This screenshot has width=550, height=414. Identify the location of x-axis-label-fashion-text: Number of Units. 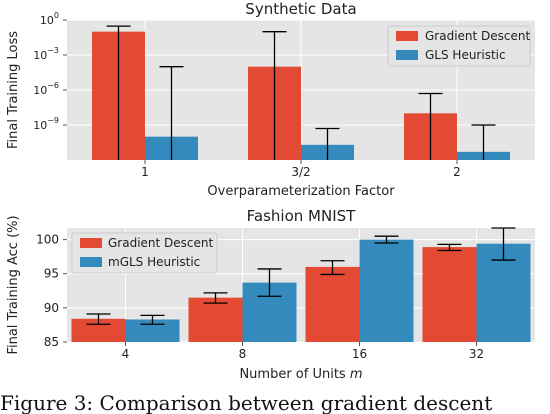
(292, 374).